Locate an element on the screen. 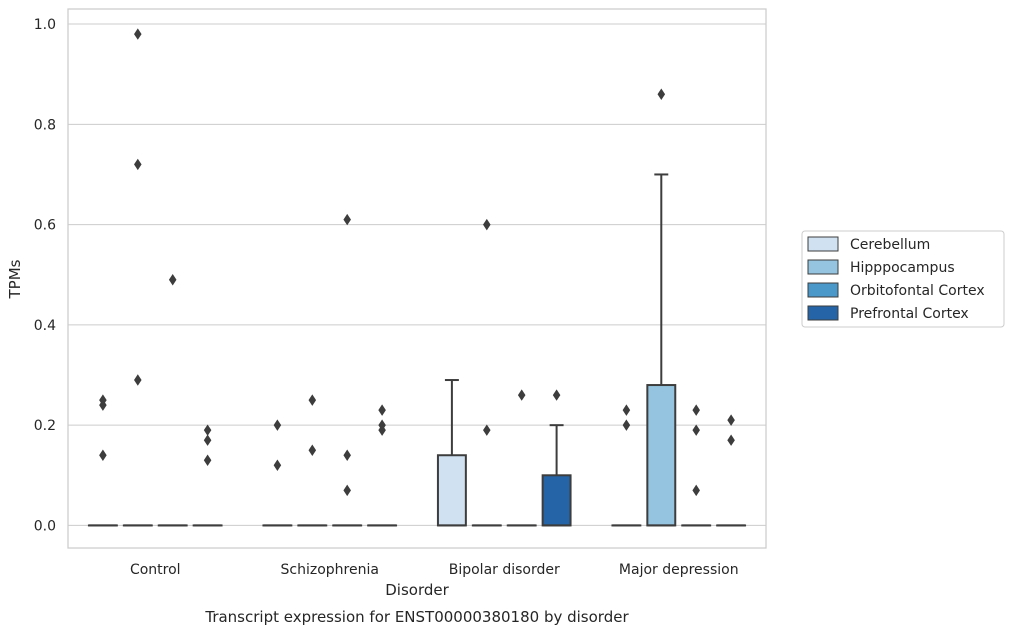 The width and height of the screenshot is (1014, 634). legend-label: Orbitofontal Cortex is located at coordinates (917, 291).